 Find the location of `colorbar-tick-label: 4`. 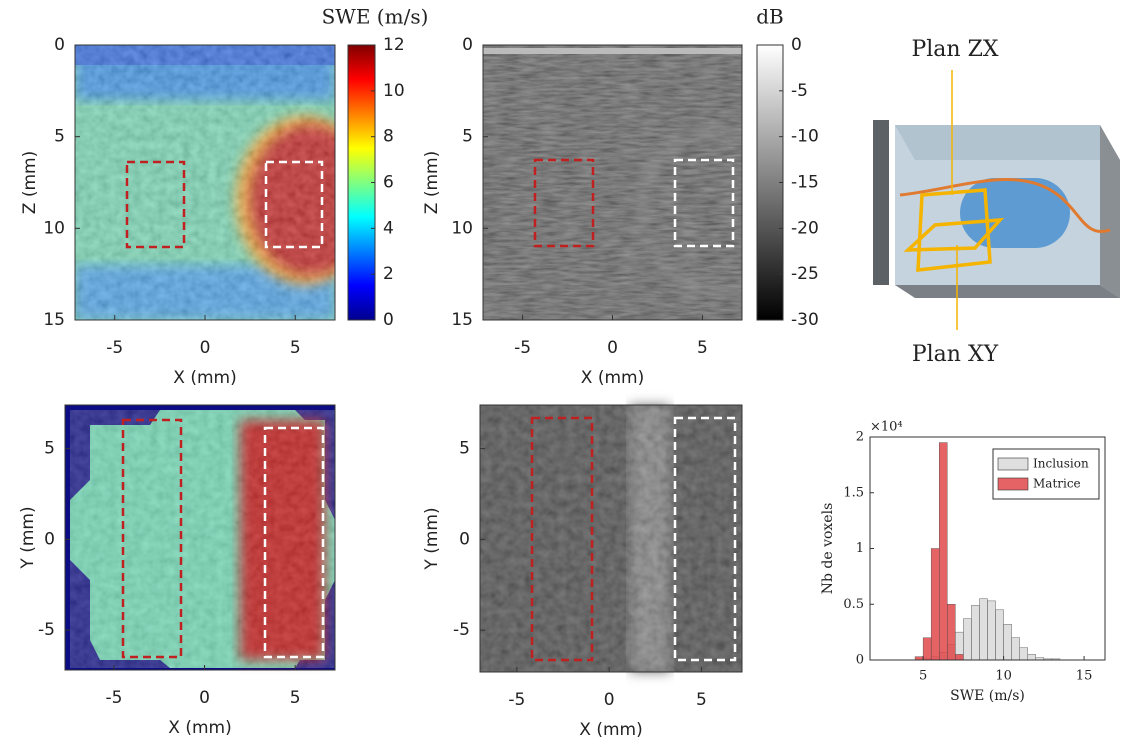

colorbar-tick-label: 4 is located at coordinates (388, 228).